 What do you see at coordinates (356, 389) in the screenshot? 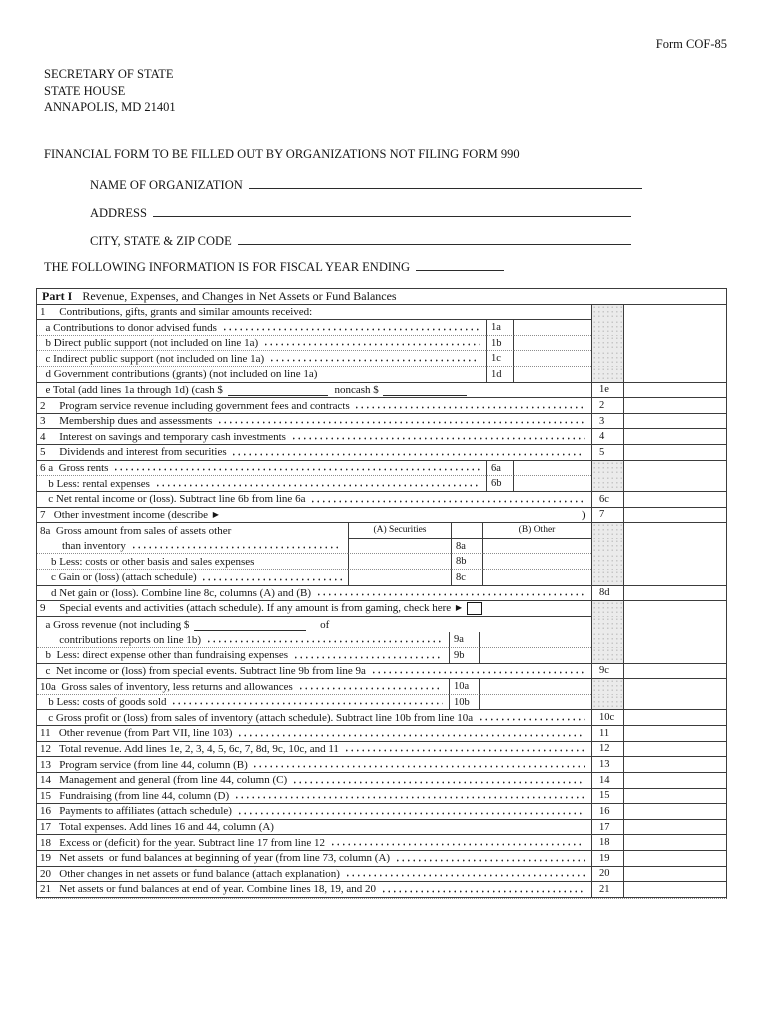
I see `row-text: noncash $` at bounding box center [356, 389].